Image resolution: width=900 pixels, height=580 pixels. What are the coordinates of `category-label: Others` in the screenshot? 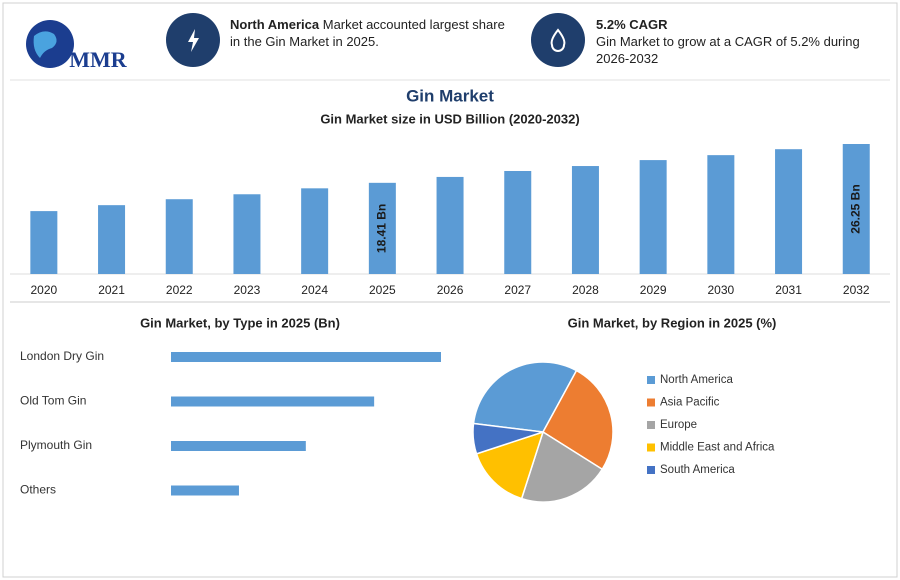 It's located at (38, 490).